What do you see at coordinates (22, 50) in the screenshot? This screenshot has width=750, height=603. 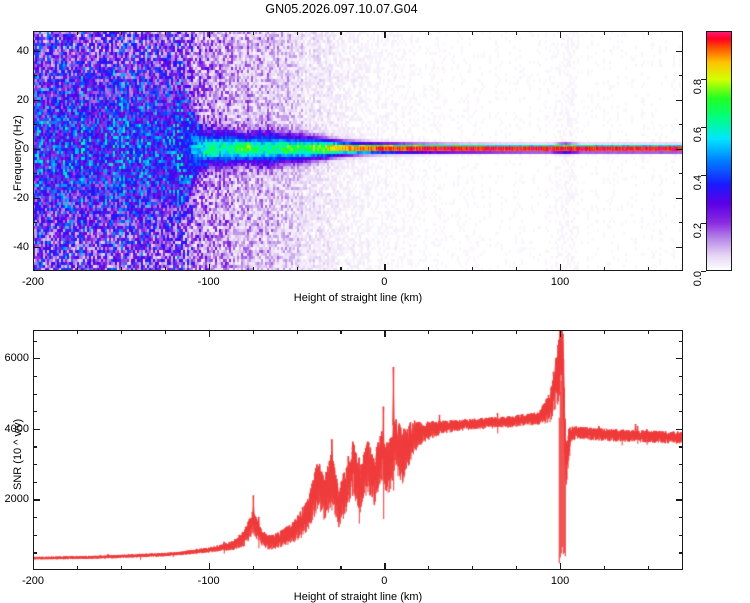 I see `y-tick-label: 40` at bounding box center [22, 50].